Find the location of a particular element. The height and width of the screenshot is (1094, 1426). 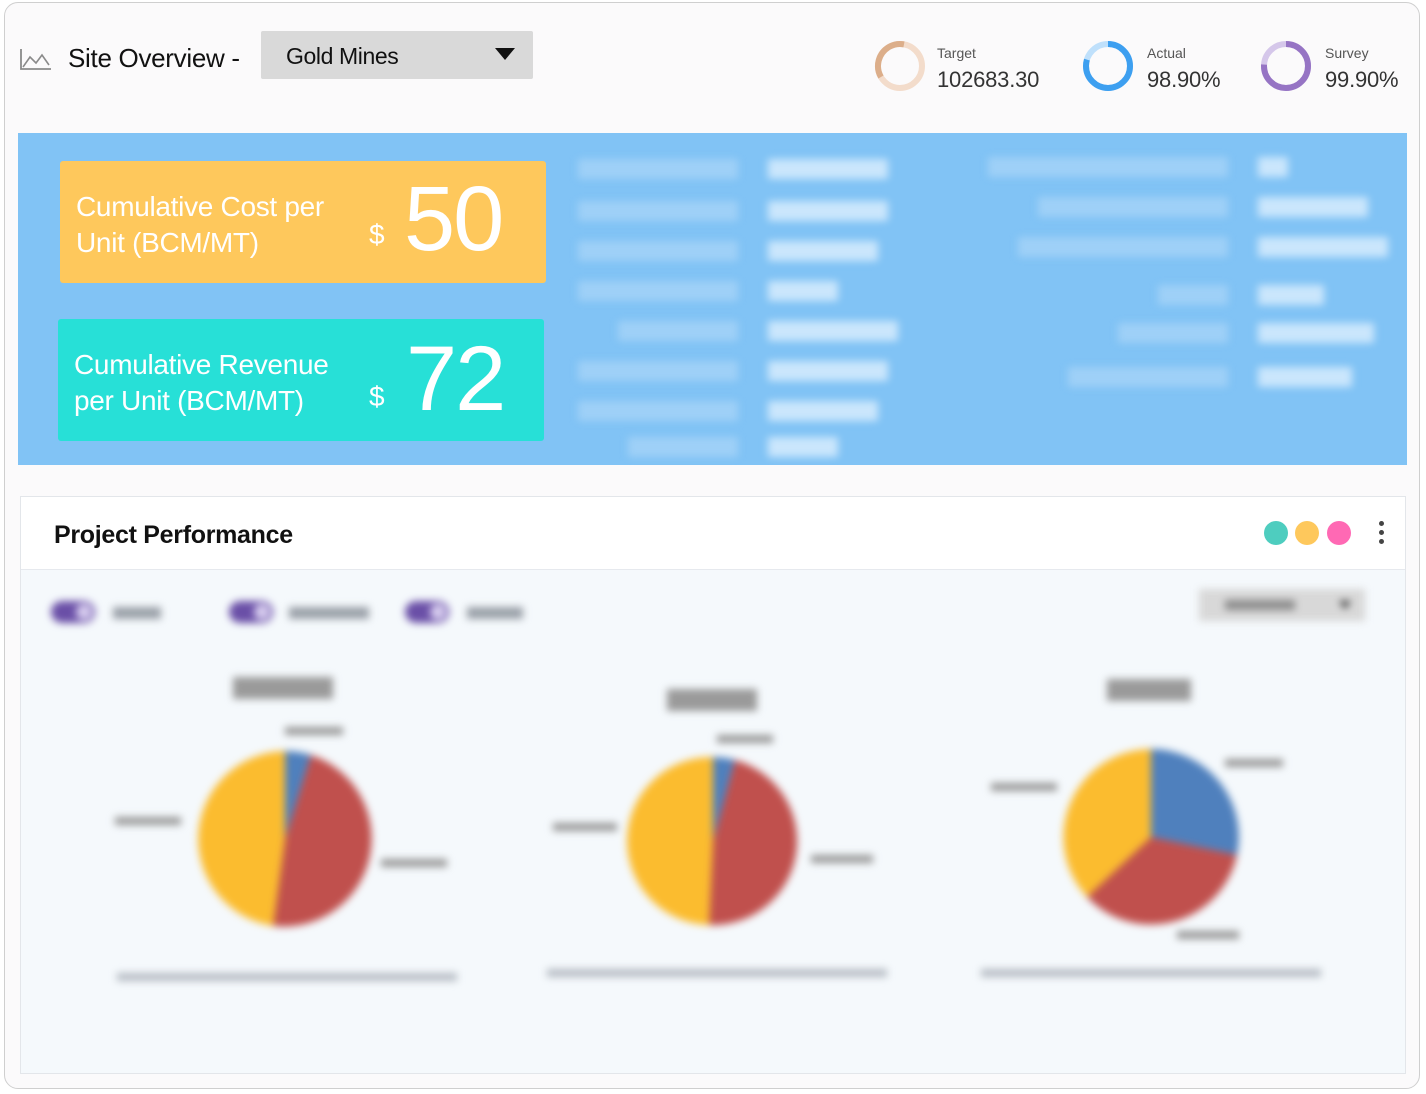

site-select-value: Gold Mines is located at coordinates (342, 56).